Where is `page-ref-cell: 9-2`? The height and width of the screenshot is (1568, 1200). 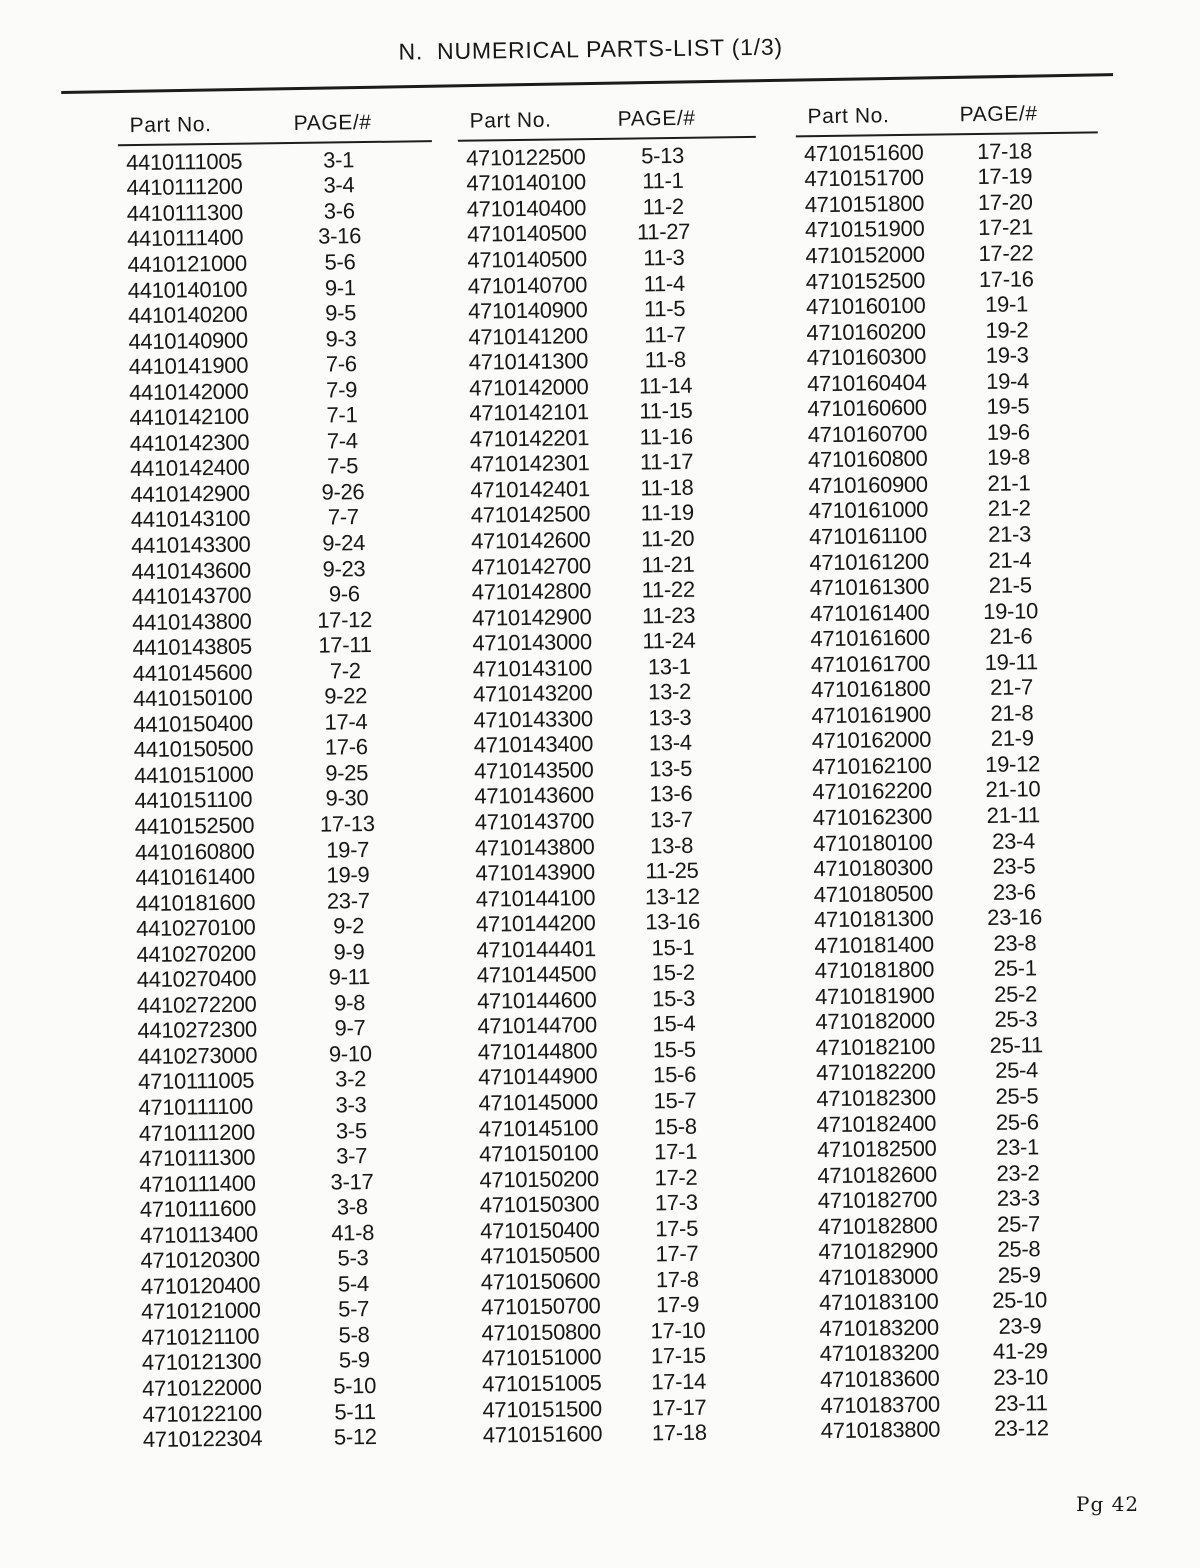 page-ref-cell: 9-2 is located at coordinates (349, 926).